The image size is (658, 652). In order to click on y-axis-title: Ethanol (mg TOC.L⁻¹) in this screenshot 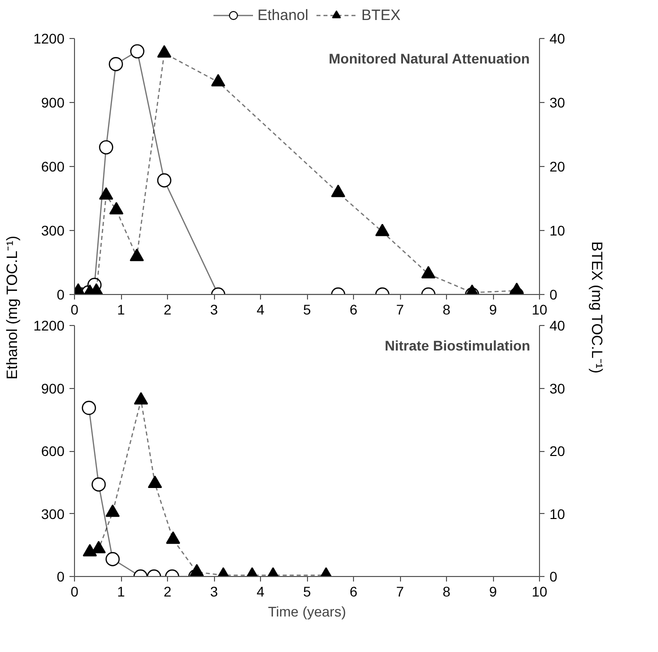, I will do `click(12, 308)`.